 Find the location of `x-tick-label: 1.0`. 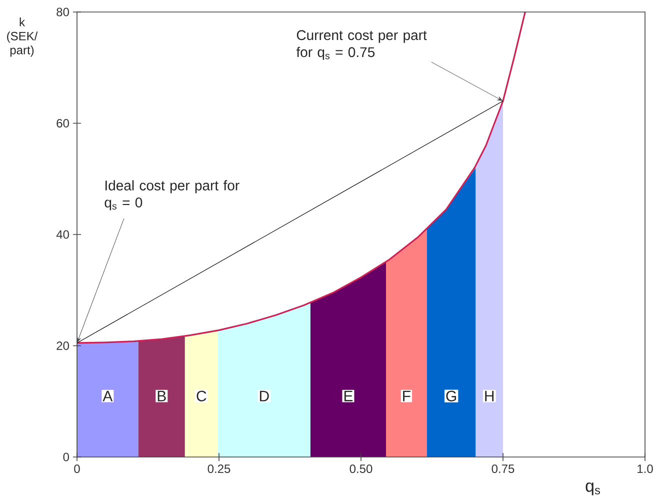

x-tick-label: 1.0 is located at coordinates (645, 469).